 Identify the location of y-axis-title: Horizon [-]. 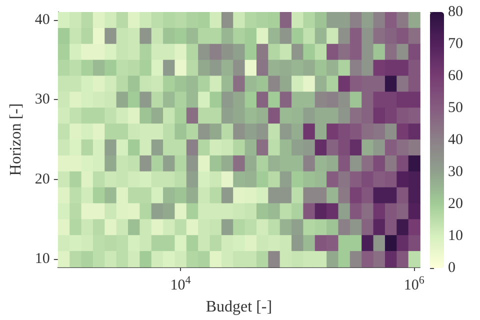
(16, 139).